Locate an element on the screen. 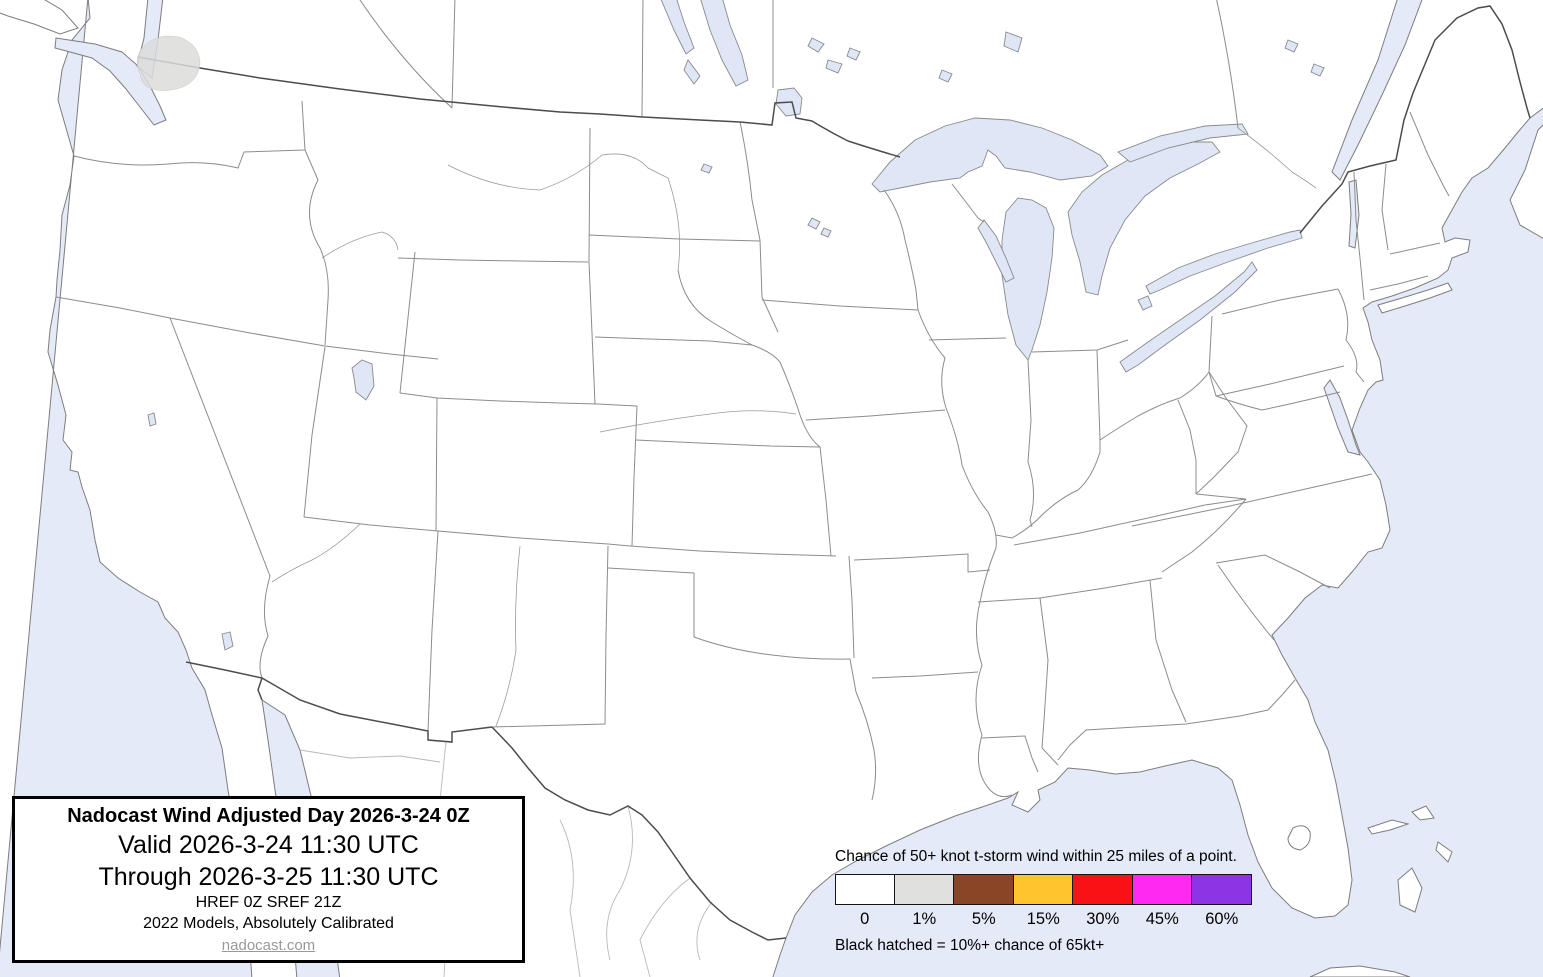  lake-manitoba is located at coordinates (692, 72).